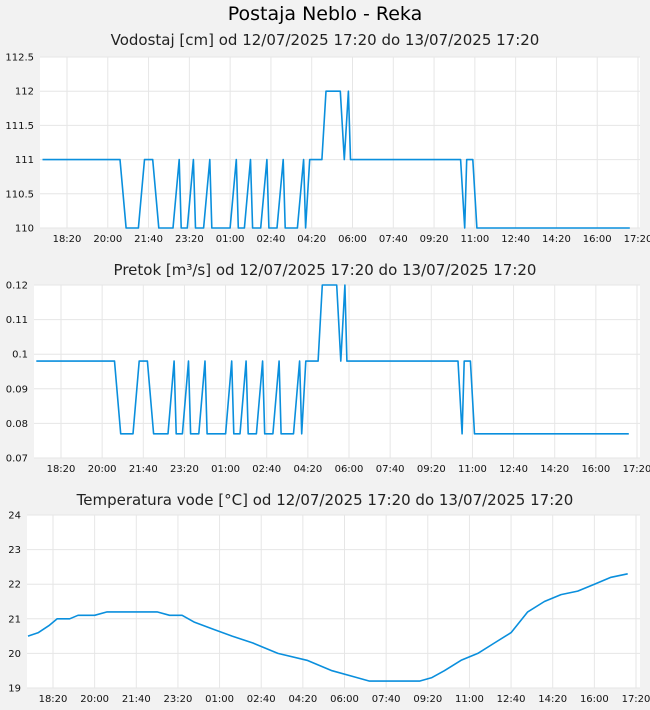 This screenshot has height=710, width=650. What do you see at coordinates (17, 320) in the screenshot?
I see `y-tick-label: 0.11` at bounding box center [17, 320].